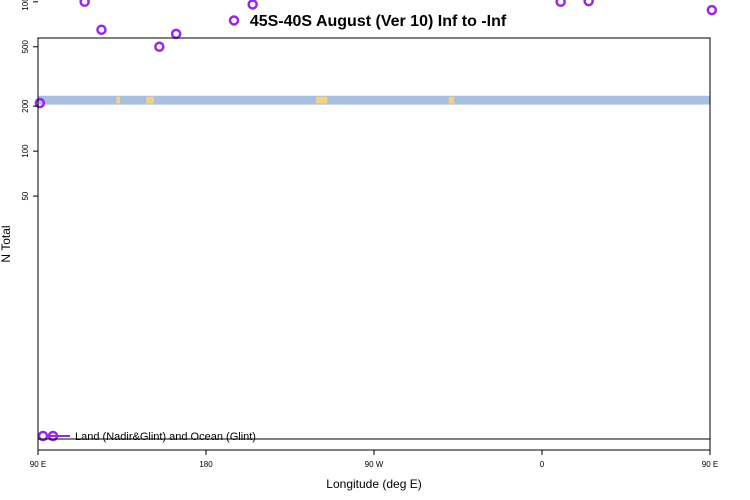  Describe the element at coordinates (206, 464) in the screenshot. I see `x-tick-label: 180` at that location.